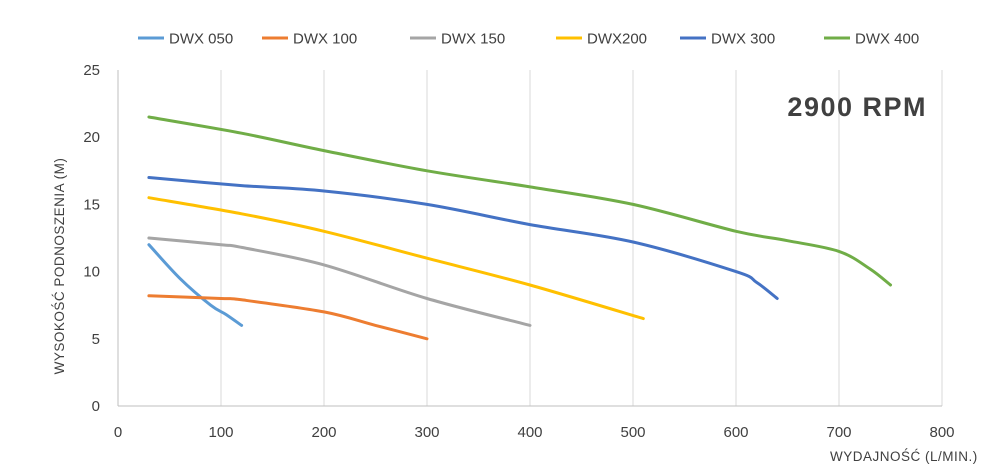 The width and height of the screenshot is (1003, 473). Describe the element at coordinates (887, 39) in the screenshot. I see `legend-label-dwx-400: DWX 400` at that location.